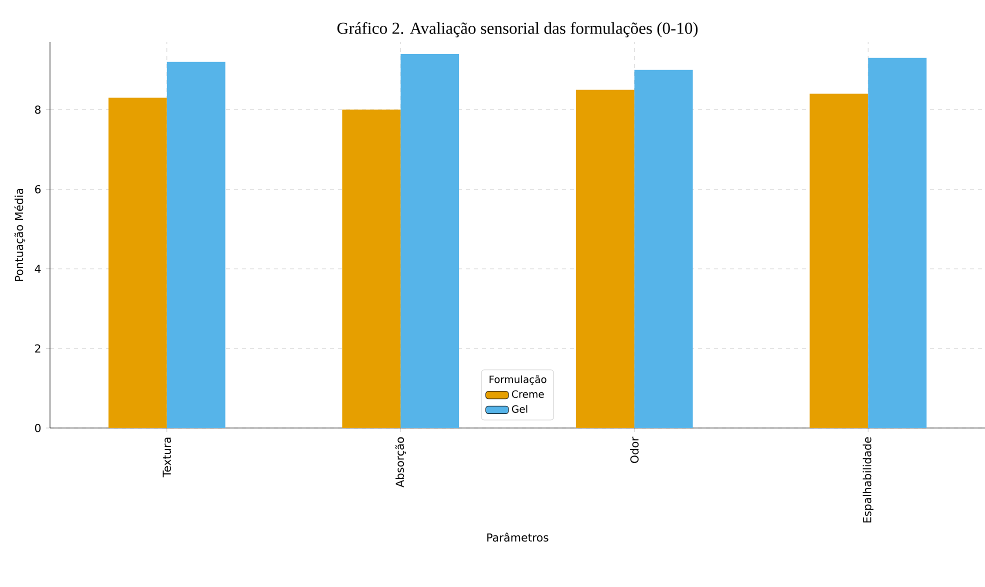  Describe the element at coordinates (868, 479) in the screenshot. I see `x-tick-label: Espalhabilidade` at that location.